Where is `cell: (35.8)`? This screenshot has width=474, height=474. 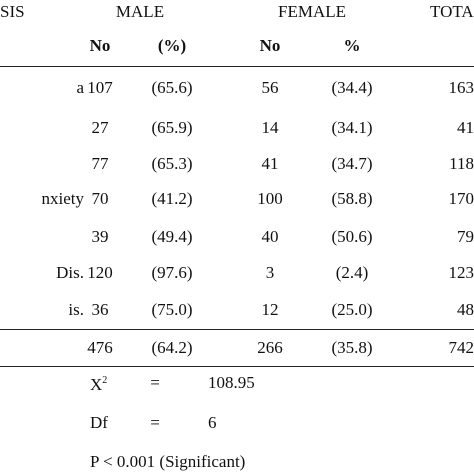
cell: (35.8) is located at coordinates (352, 347).